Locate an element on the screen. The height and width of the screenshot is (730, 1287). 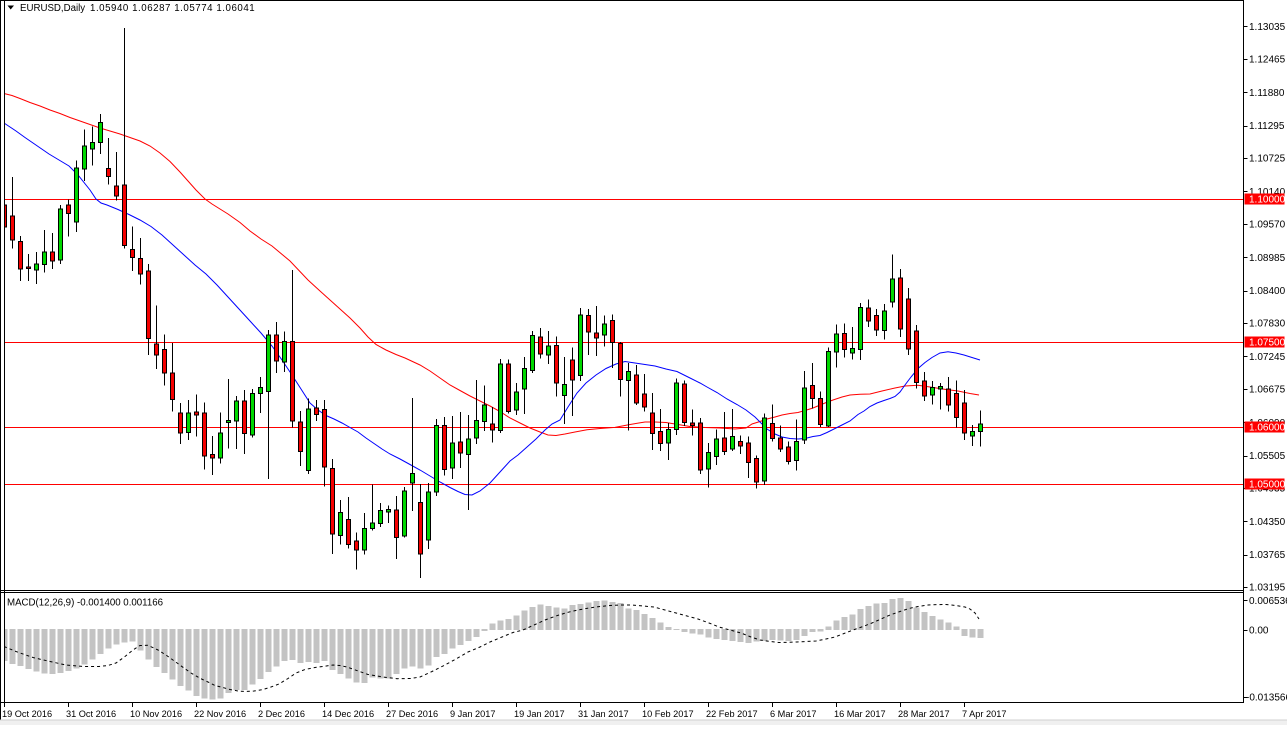
svg-text: 22 Nov 2016 is located at coordinates (220, 714).